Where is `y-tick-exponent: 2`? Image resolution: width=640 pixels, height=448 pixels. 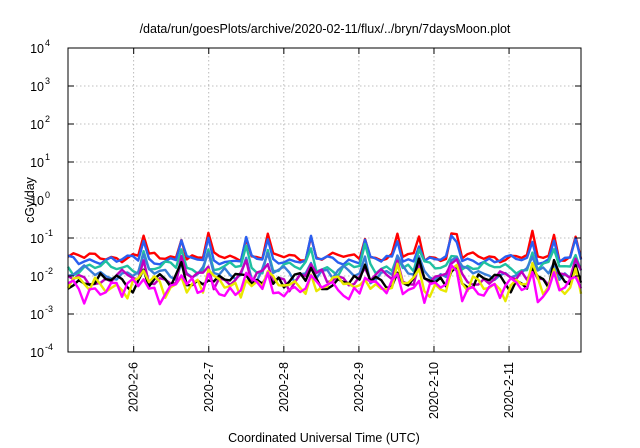 y-tick-exponent: 2 is located at coordinates (47, 119).